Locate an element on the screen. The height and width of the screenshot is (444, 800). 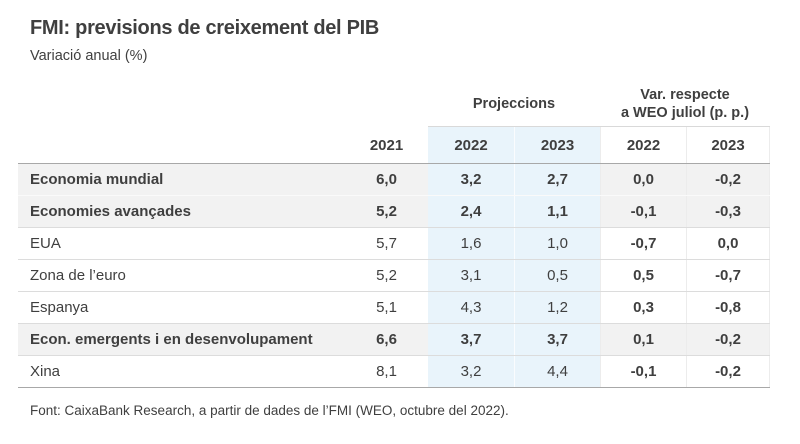
cell-proj-2023: 0,5 is located at coordinates (557, 275).